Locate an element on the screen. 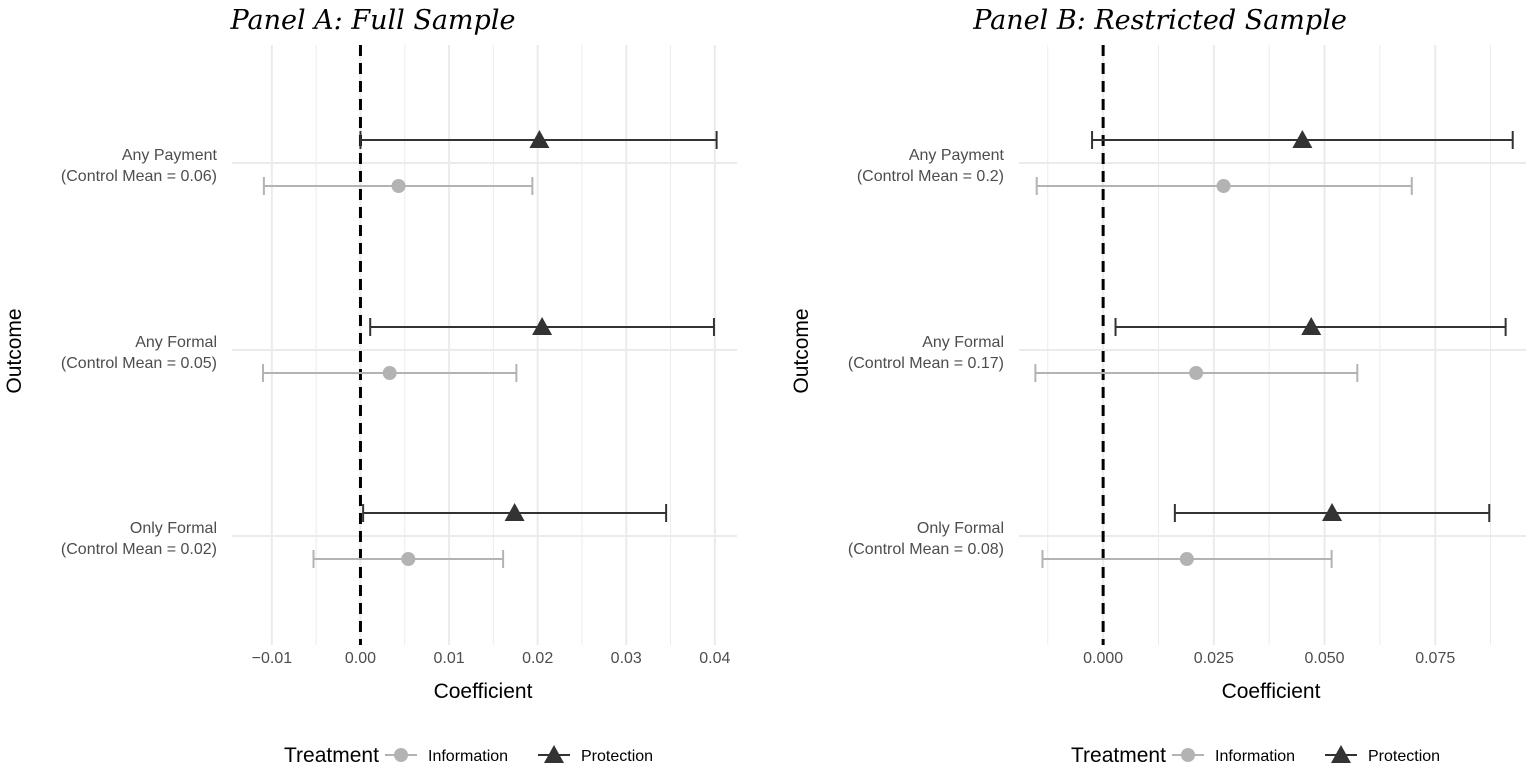 The width and height of the screenshot is (1536, 771). panel-b-title: Panel B: Restricted Sample is located at coordinates (1159, 20).